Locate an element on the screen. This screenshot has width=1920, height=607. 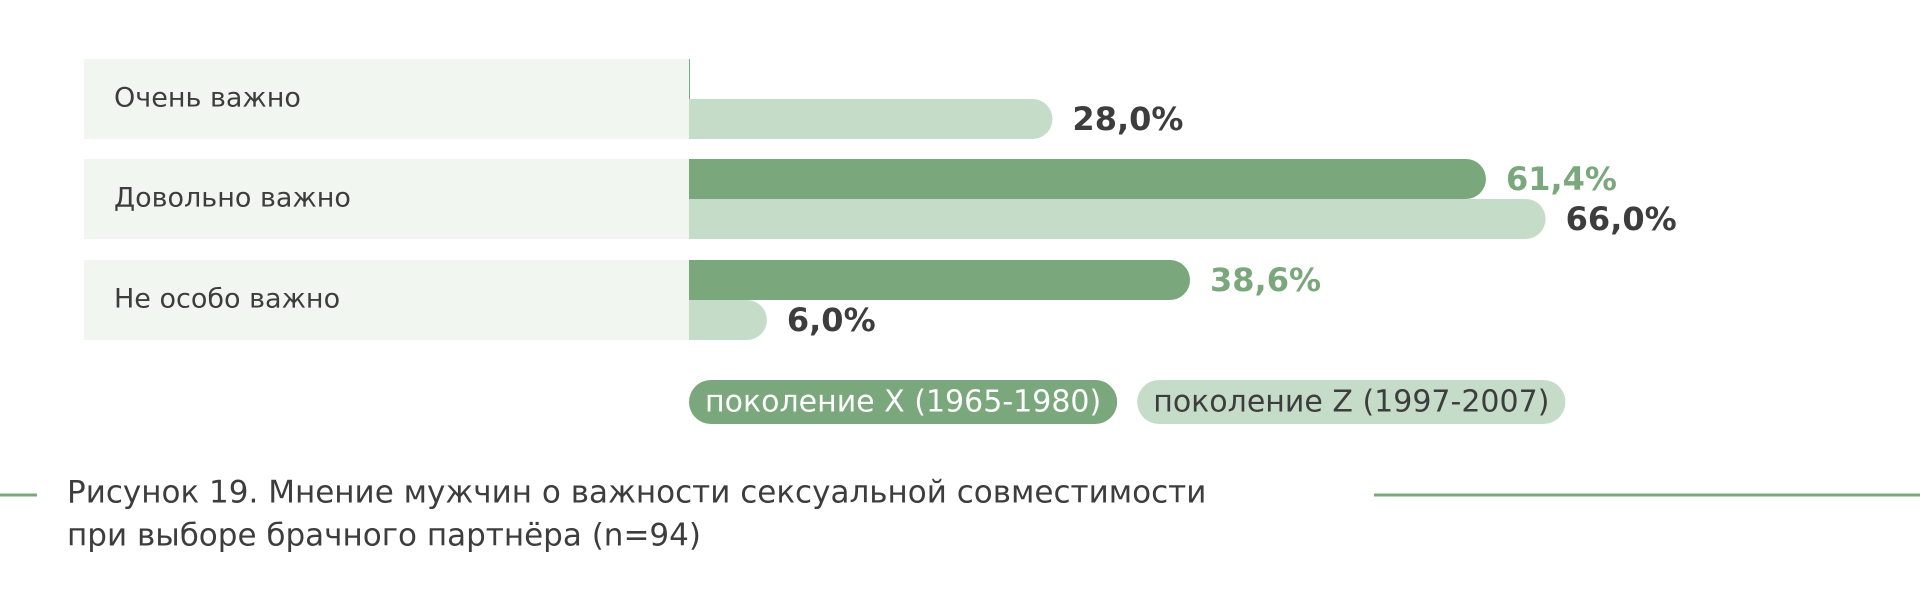
caption: при выборе брачного партнёра (n=94) is located at coordinates (384, 536).